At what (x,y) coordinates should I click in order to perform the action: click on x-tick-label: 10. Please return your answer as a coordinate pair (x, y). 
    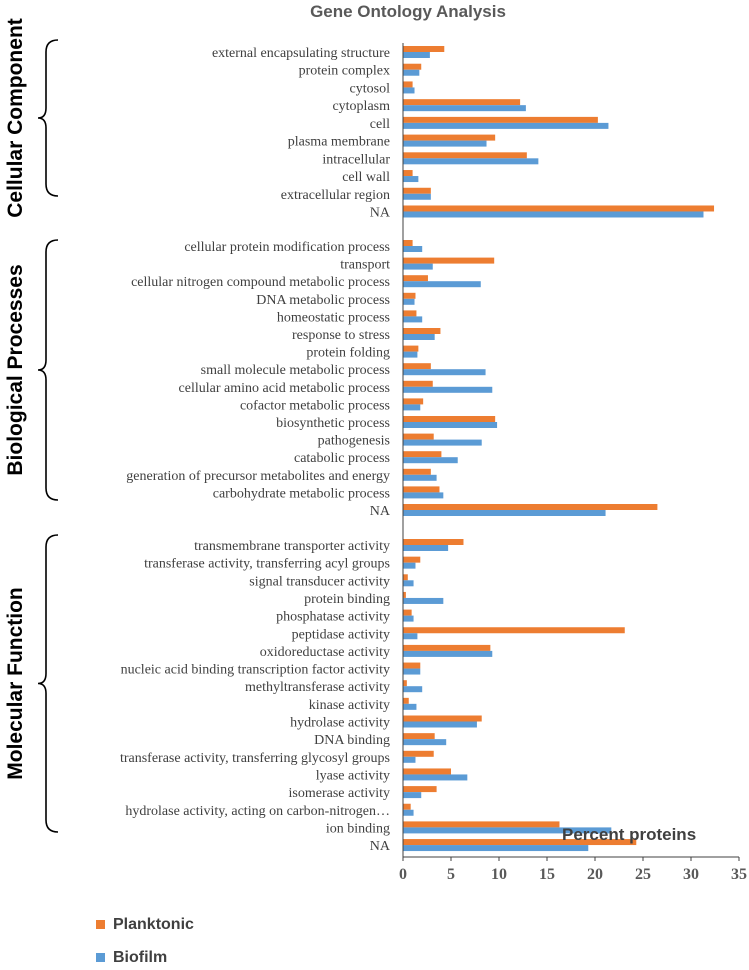
    Looking at the image, I should click on (499, 874).